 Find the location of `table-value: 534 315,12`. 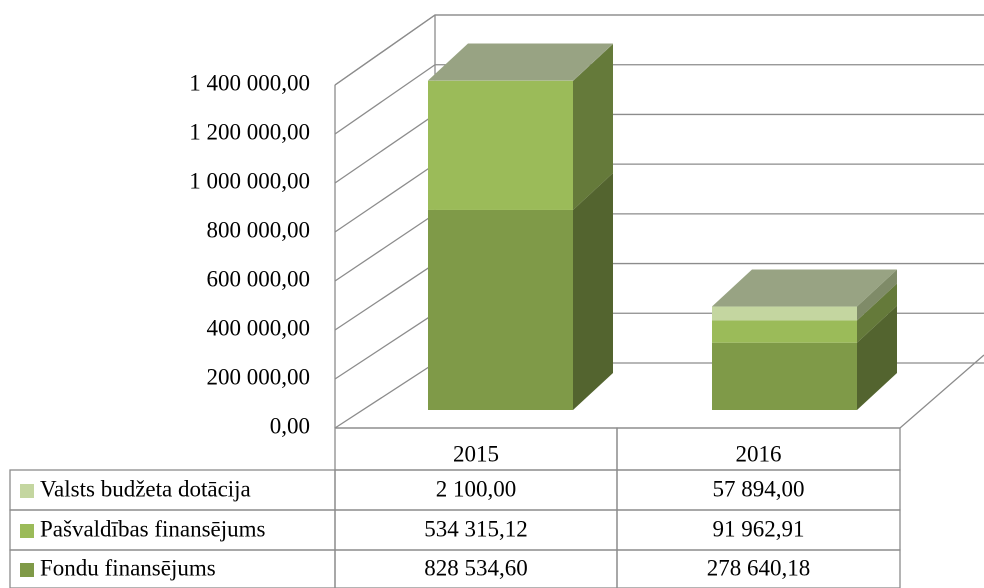

table-value: 534 315,12 is located at coordinates (476, 528).